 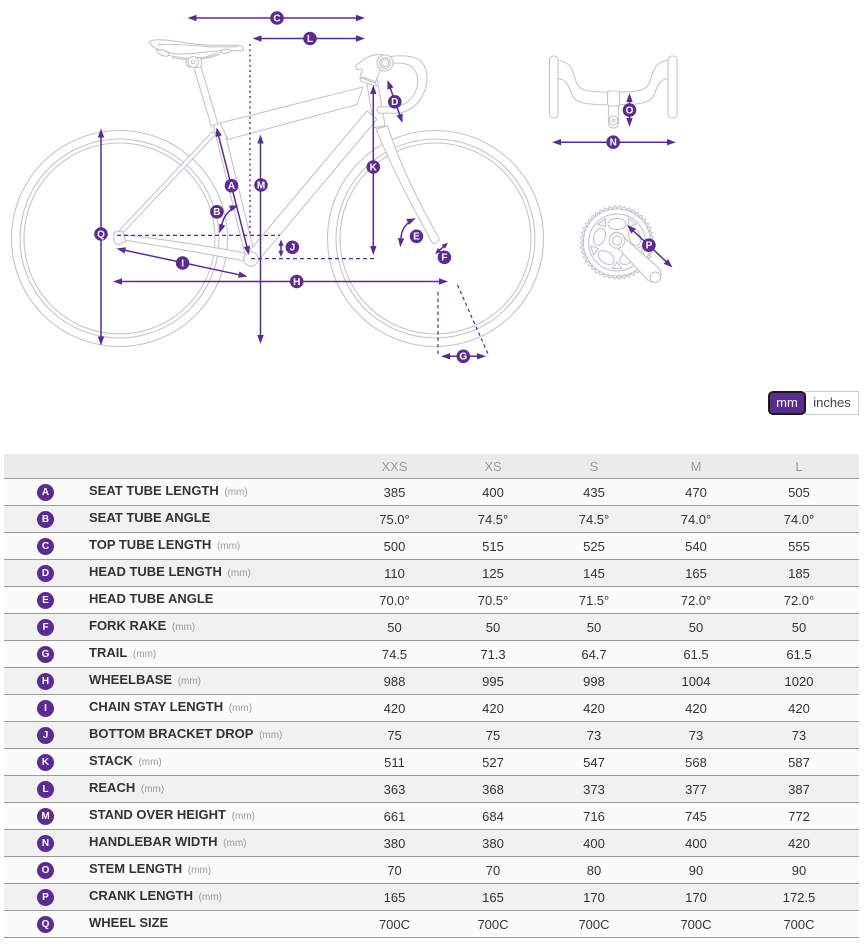 I want to click on svg-text: M, so click(x=261, y=185).